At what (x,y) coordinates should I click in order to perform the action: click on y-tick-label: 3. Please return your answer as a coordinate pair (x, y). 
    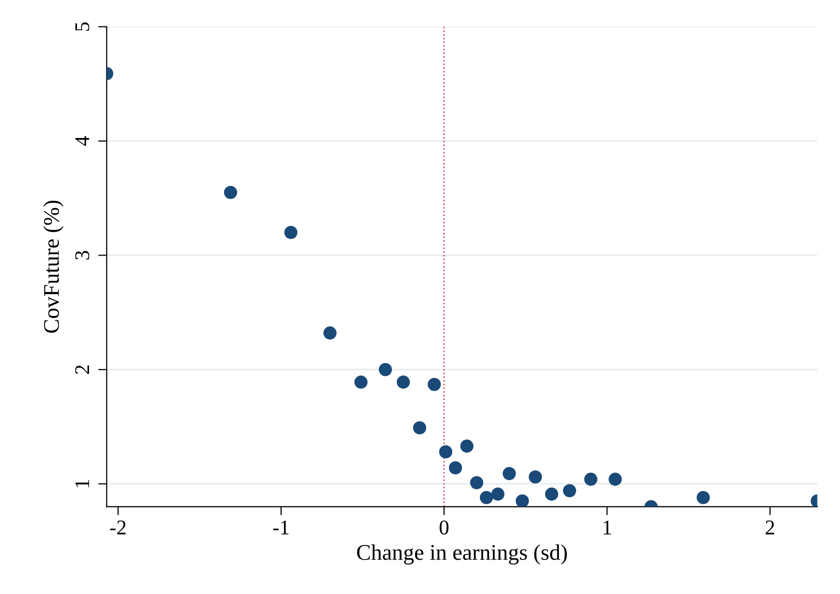
    Looking at the image, I should click on (82, 255).